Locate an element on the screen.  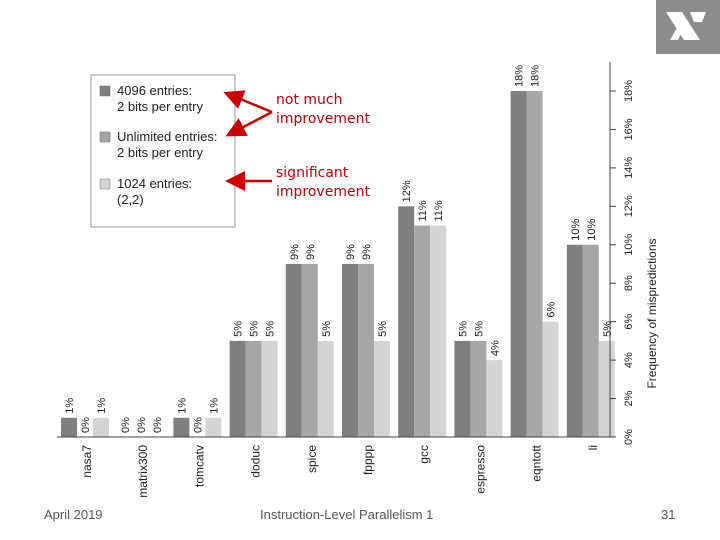
arrow-to-unlimited is located at coordinates (249, 123).